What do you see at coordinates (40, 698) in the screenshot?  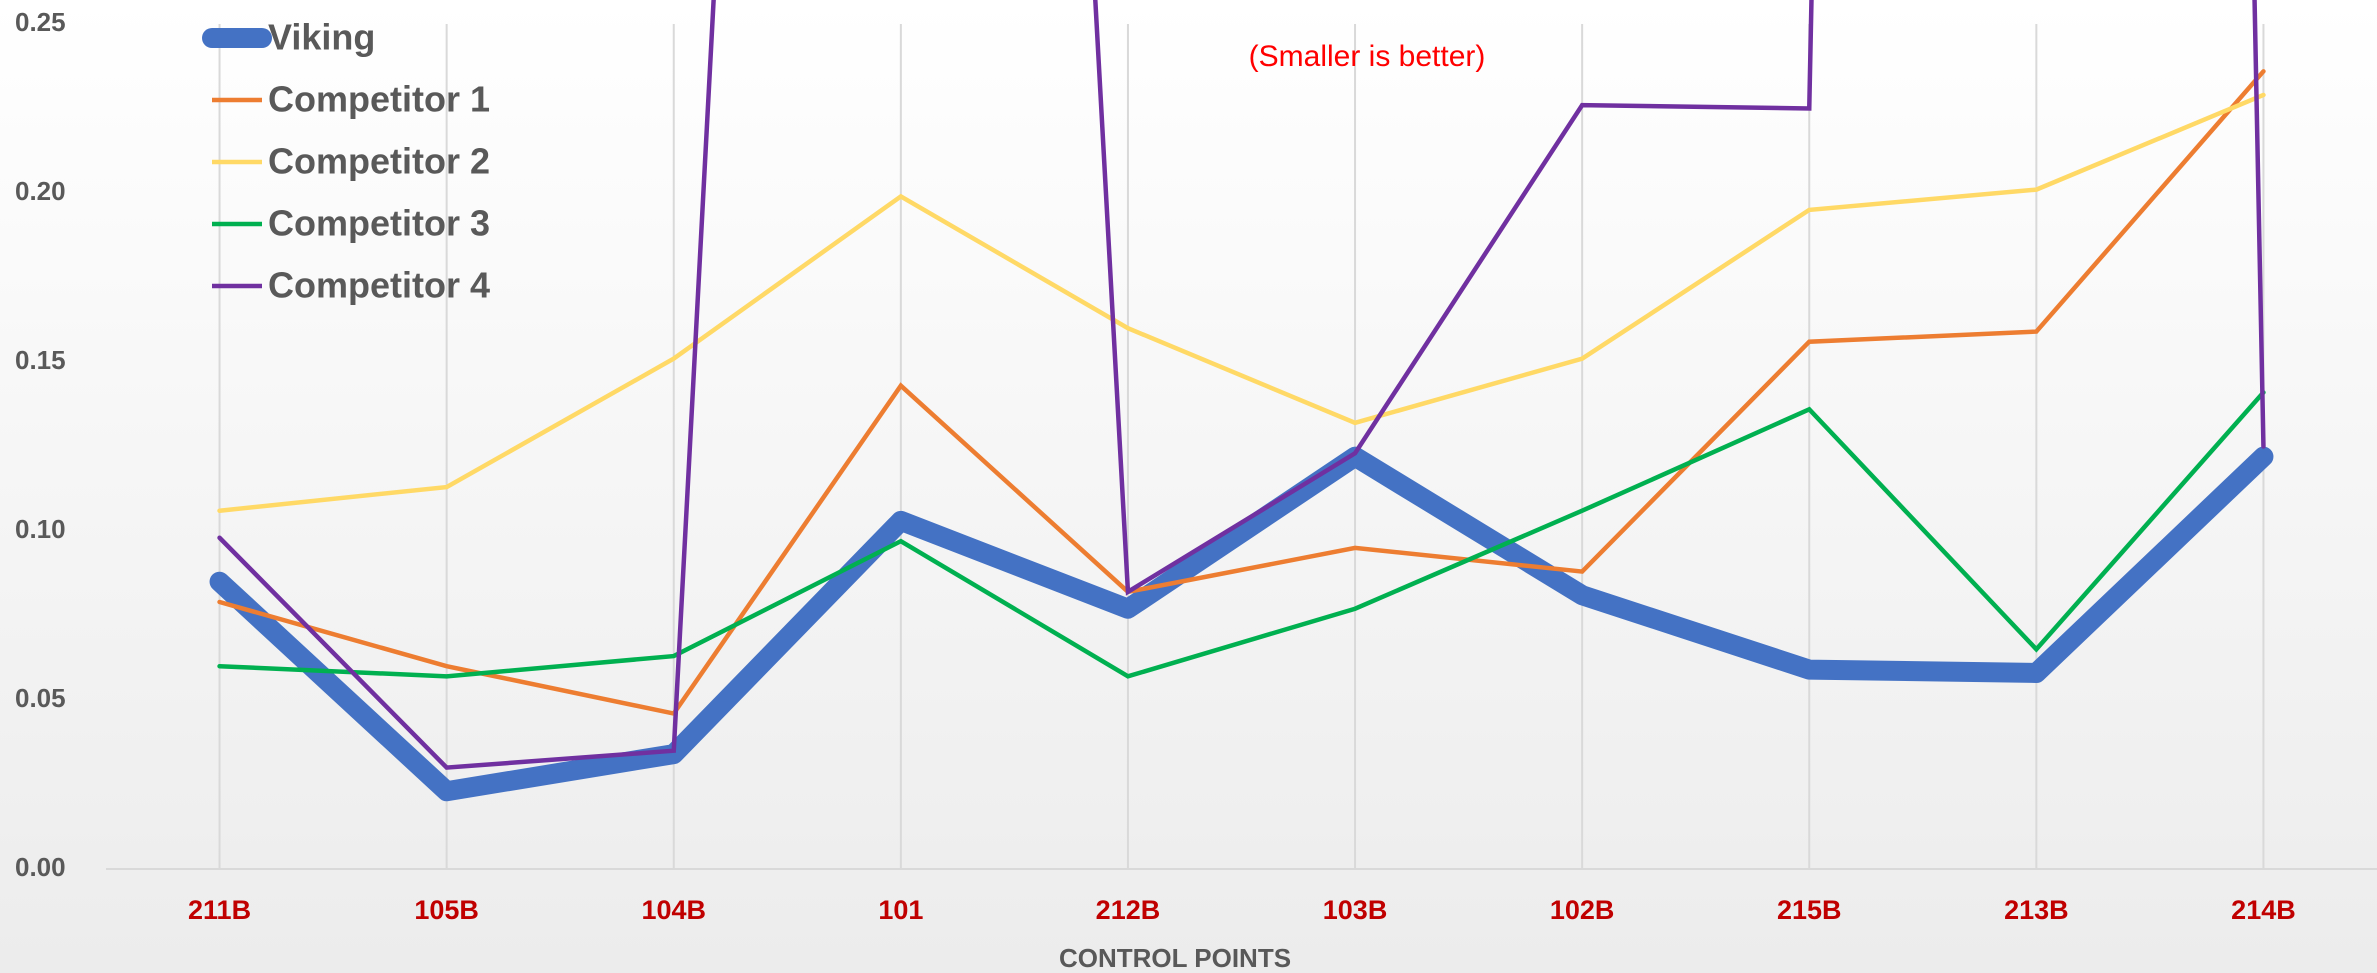 I see `y-tick-label: 0.05` at bounding box center [40, 698].